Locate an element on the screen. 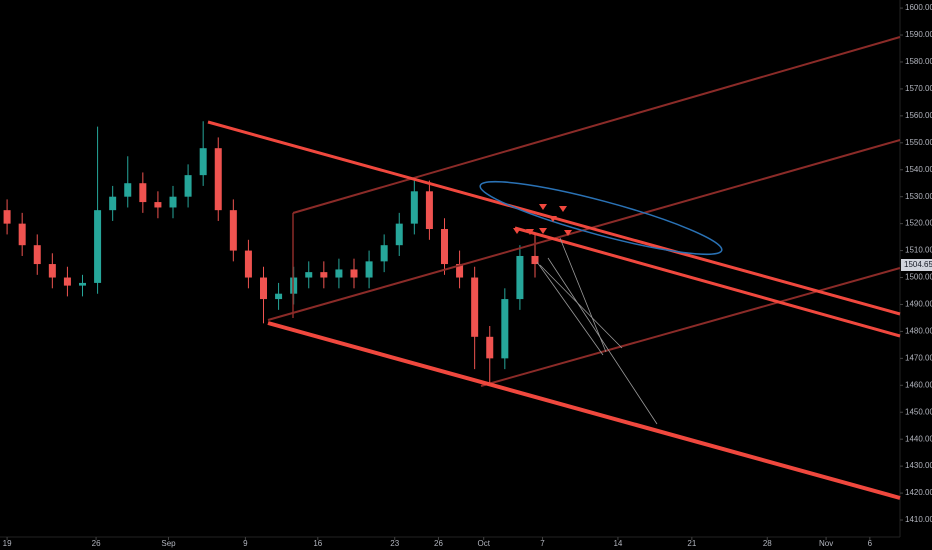 The image size is (932, 550). y-tick-label: 1530.00 is located at coordinates (918, 196).